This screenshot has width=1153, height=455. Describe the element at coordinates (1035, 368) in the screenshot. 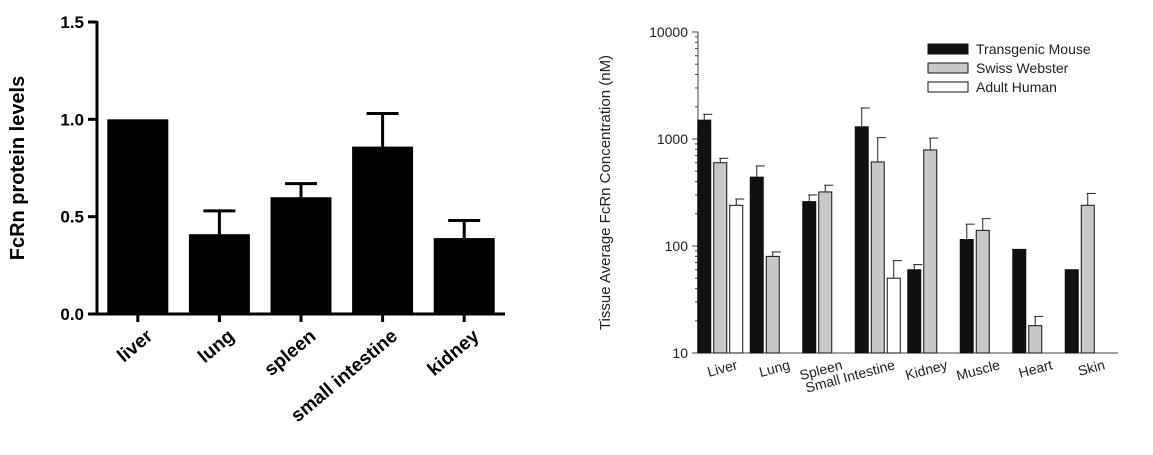

I see `x-tick-label: Heart` at that location.